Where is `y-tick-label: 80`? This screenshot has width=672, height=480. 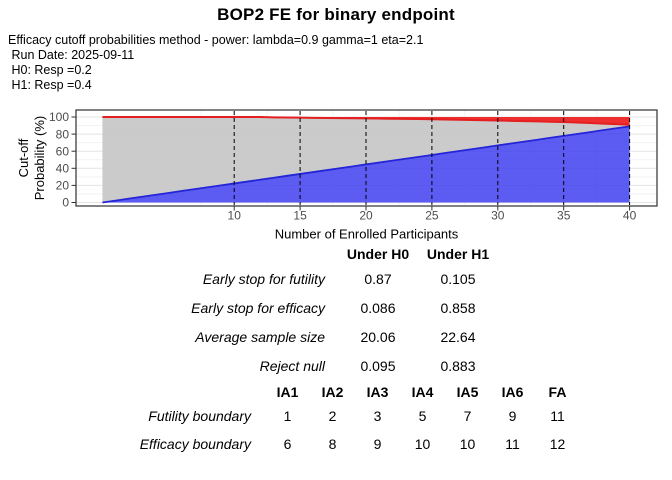
y-tick-label: 80 is located at coordinates (63, 134).